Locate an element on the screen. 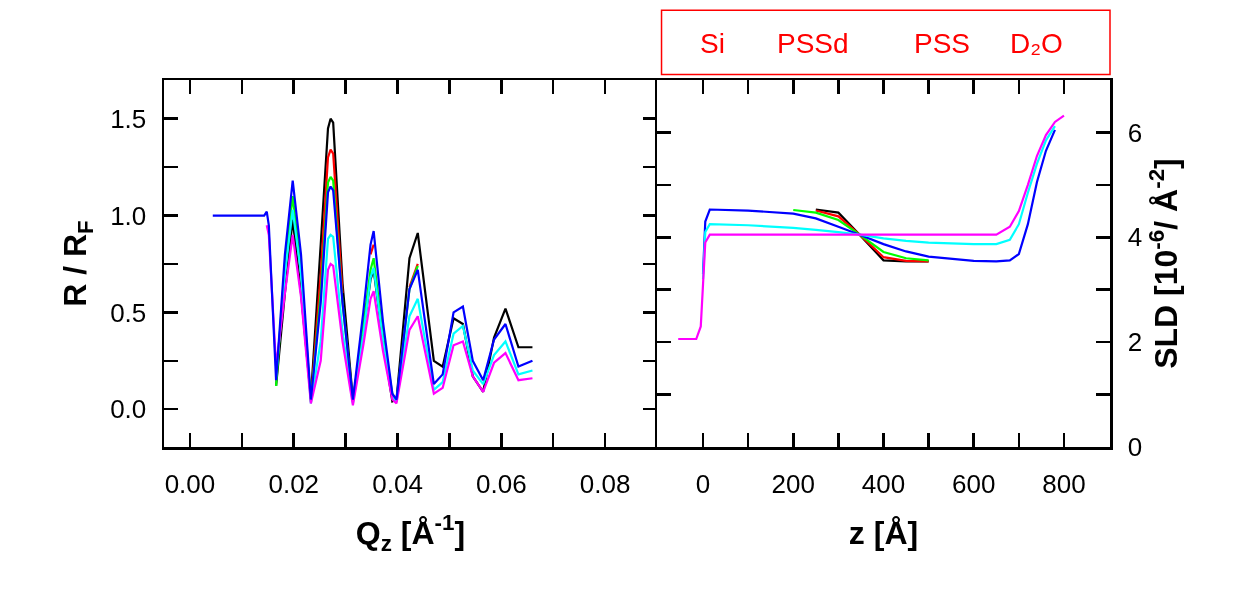  x-tick-label: 200 is located at coordinates (793, 483).